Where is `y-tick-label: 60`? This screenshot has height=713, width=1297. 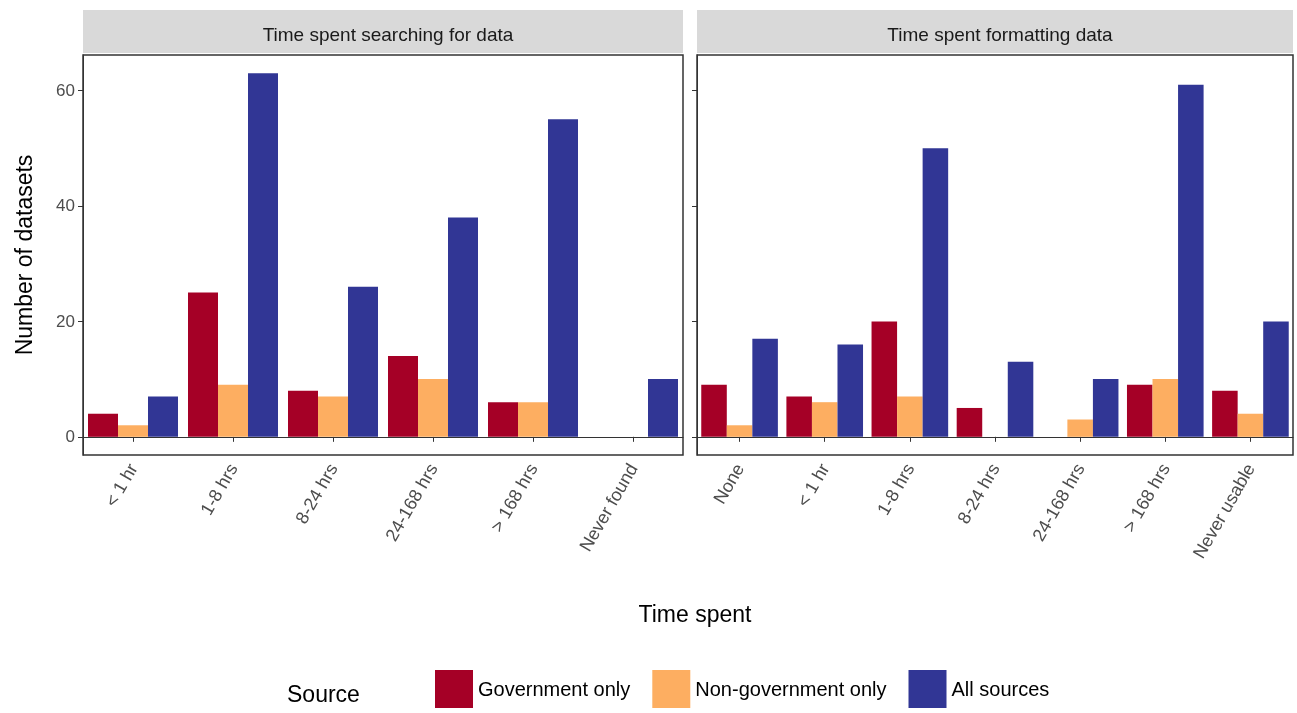
y-tick-label: 60 is located at coordinates (65, 90).